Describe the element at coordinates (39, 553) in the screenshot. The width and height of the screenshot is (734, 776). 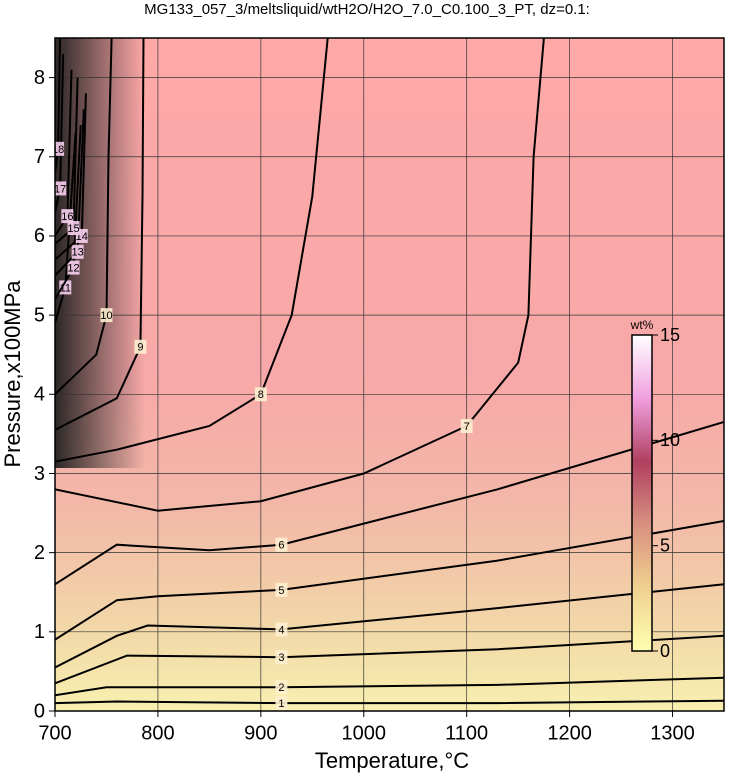
I see `y-tick-label: 2` at that location.